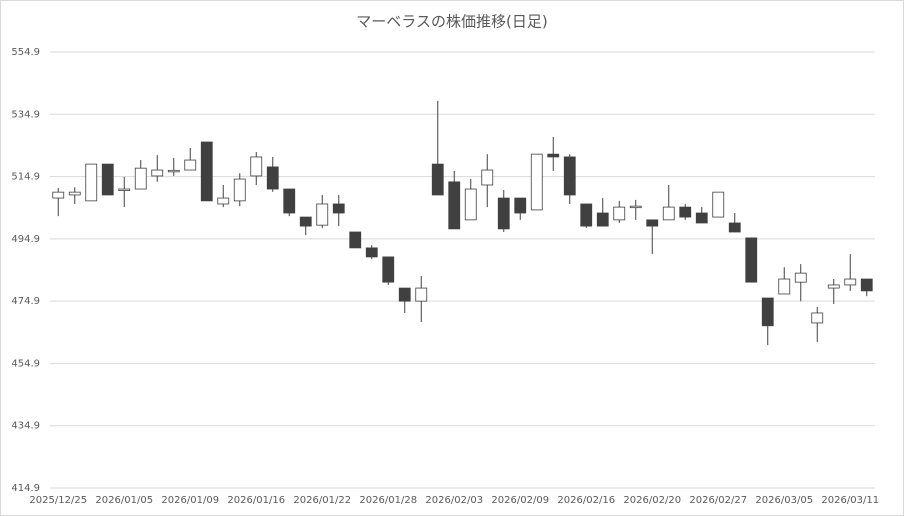 This screenshot has height=516, width=904. Describe the element at coordinates (520, 500) in the screenshot. I see `x-tick-label: 2026/02/09` at that location.